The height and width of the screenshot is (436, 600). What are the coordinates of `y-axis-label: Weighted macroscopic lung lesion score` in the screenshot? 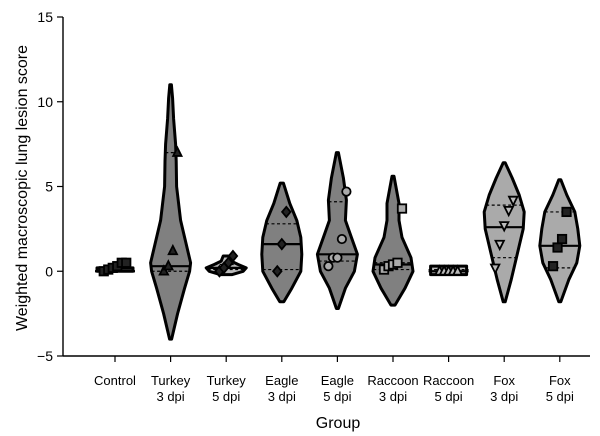 It's located at (22, 188).